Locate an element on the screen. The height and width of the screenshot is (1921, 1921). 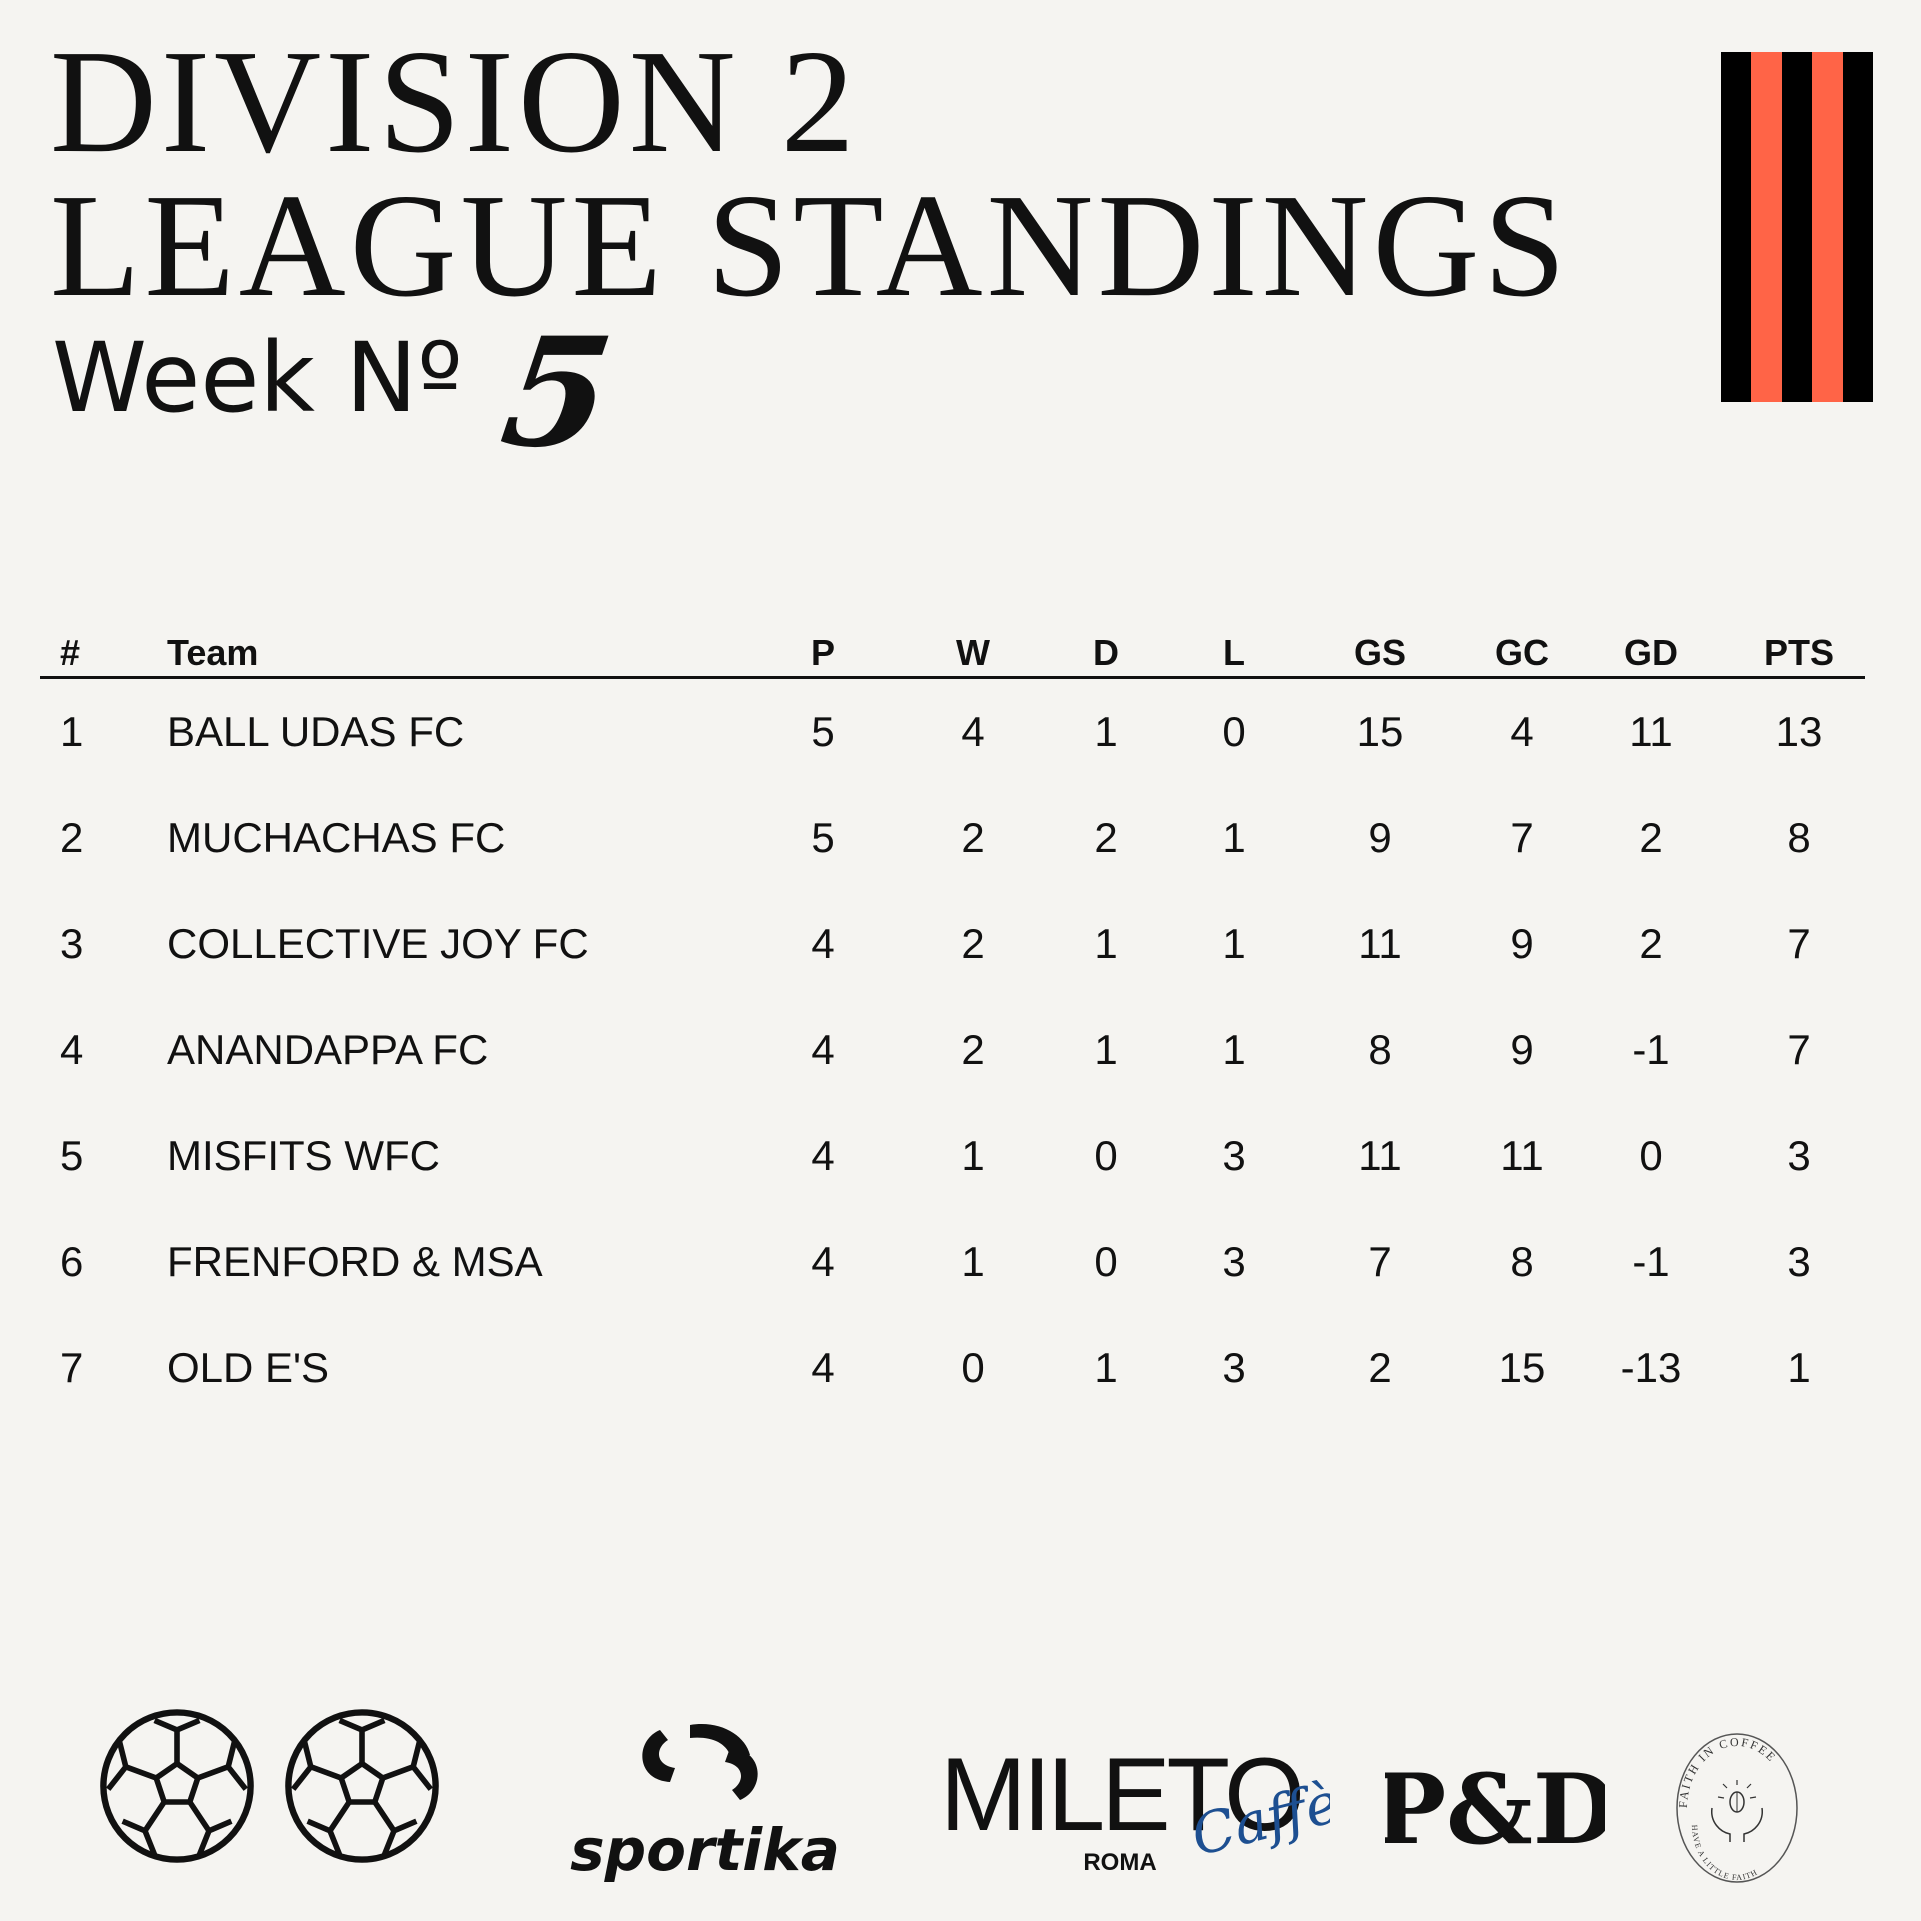
cell-goal-difference: 0 is located at coordinates (1651, 1155).